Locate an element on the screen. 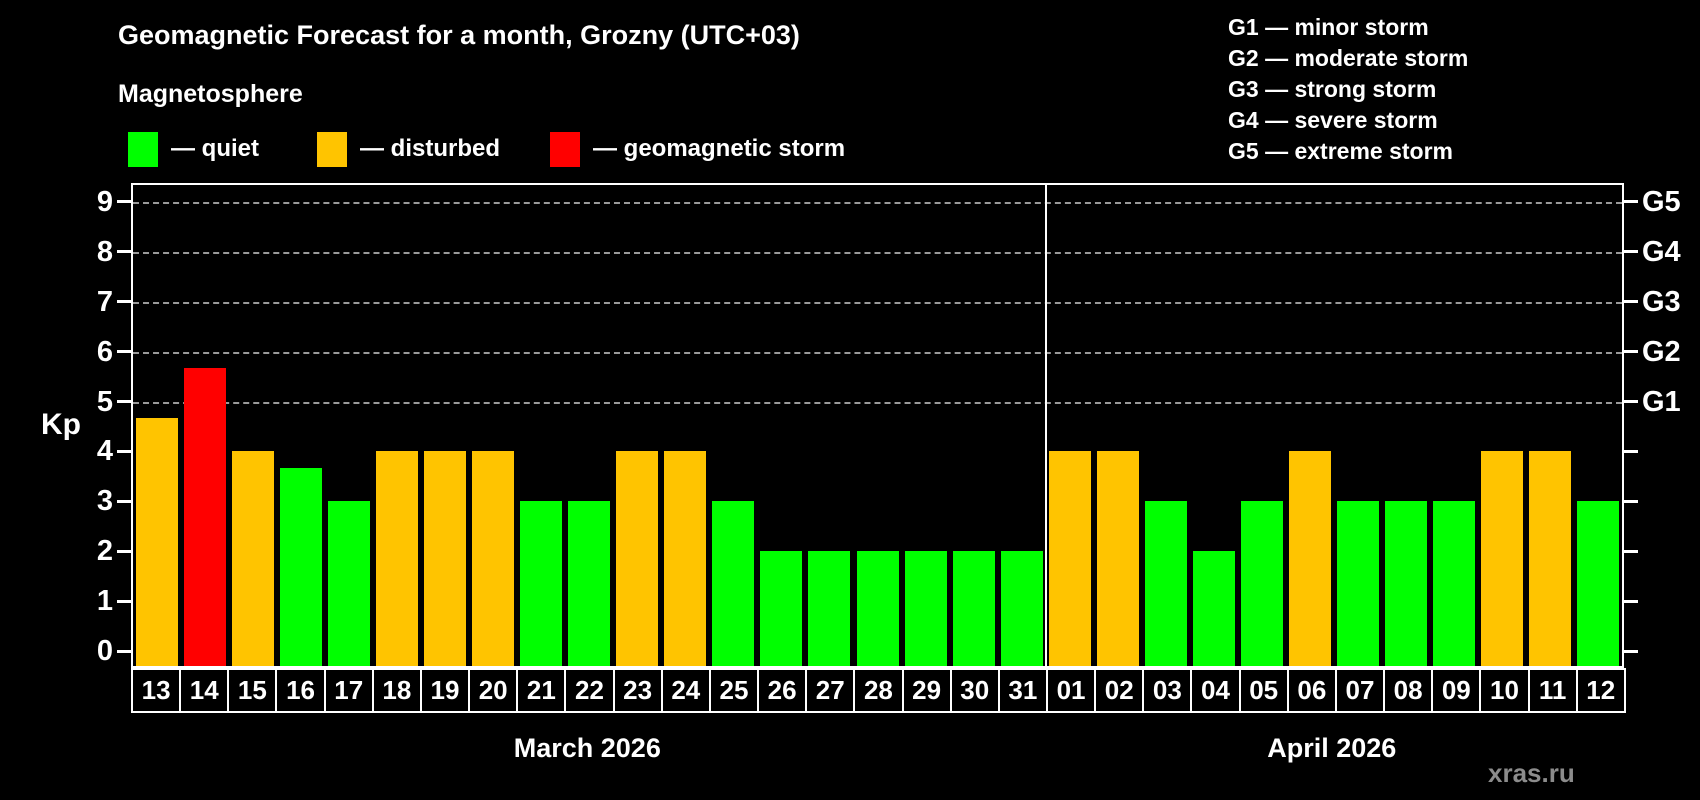 The height and width of the screenshot is (800, 1700). day-label-14: 14 is located at coordinates (204, 690).